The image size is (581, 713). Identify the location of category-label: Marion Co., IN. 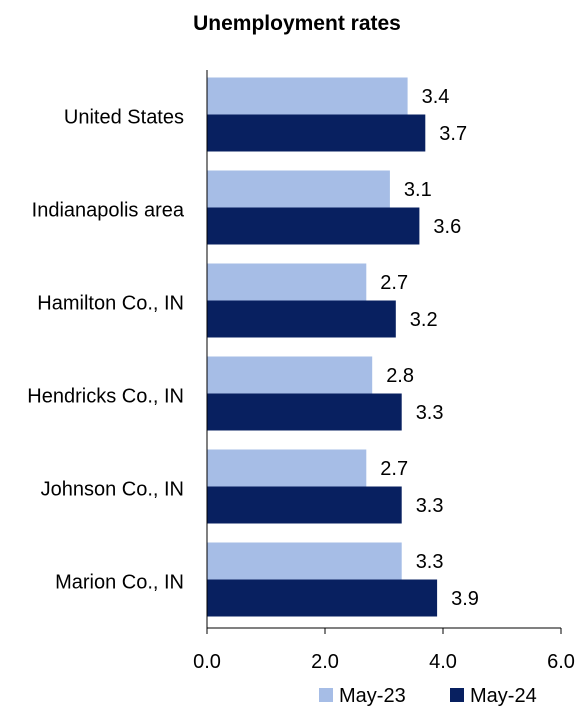
(119, 583).